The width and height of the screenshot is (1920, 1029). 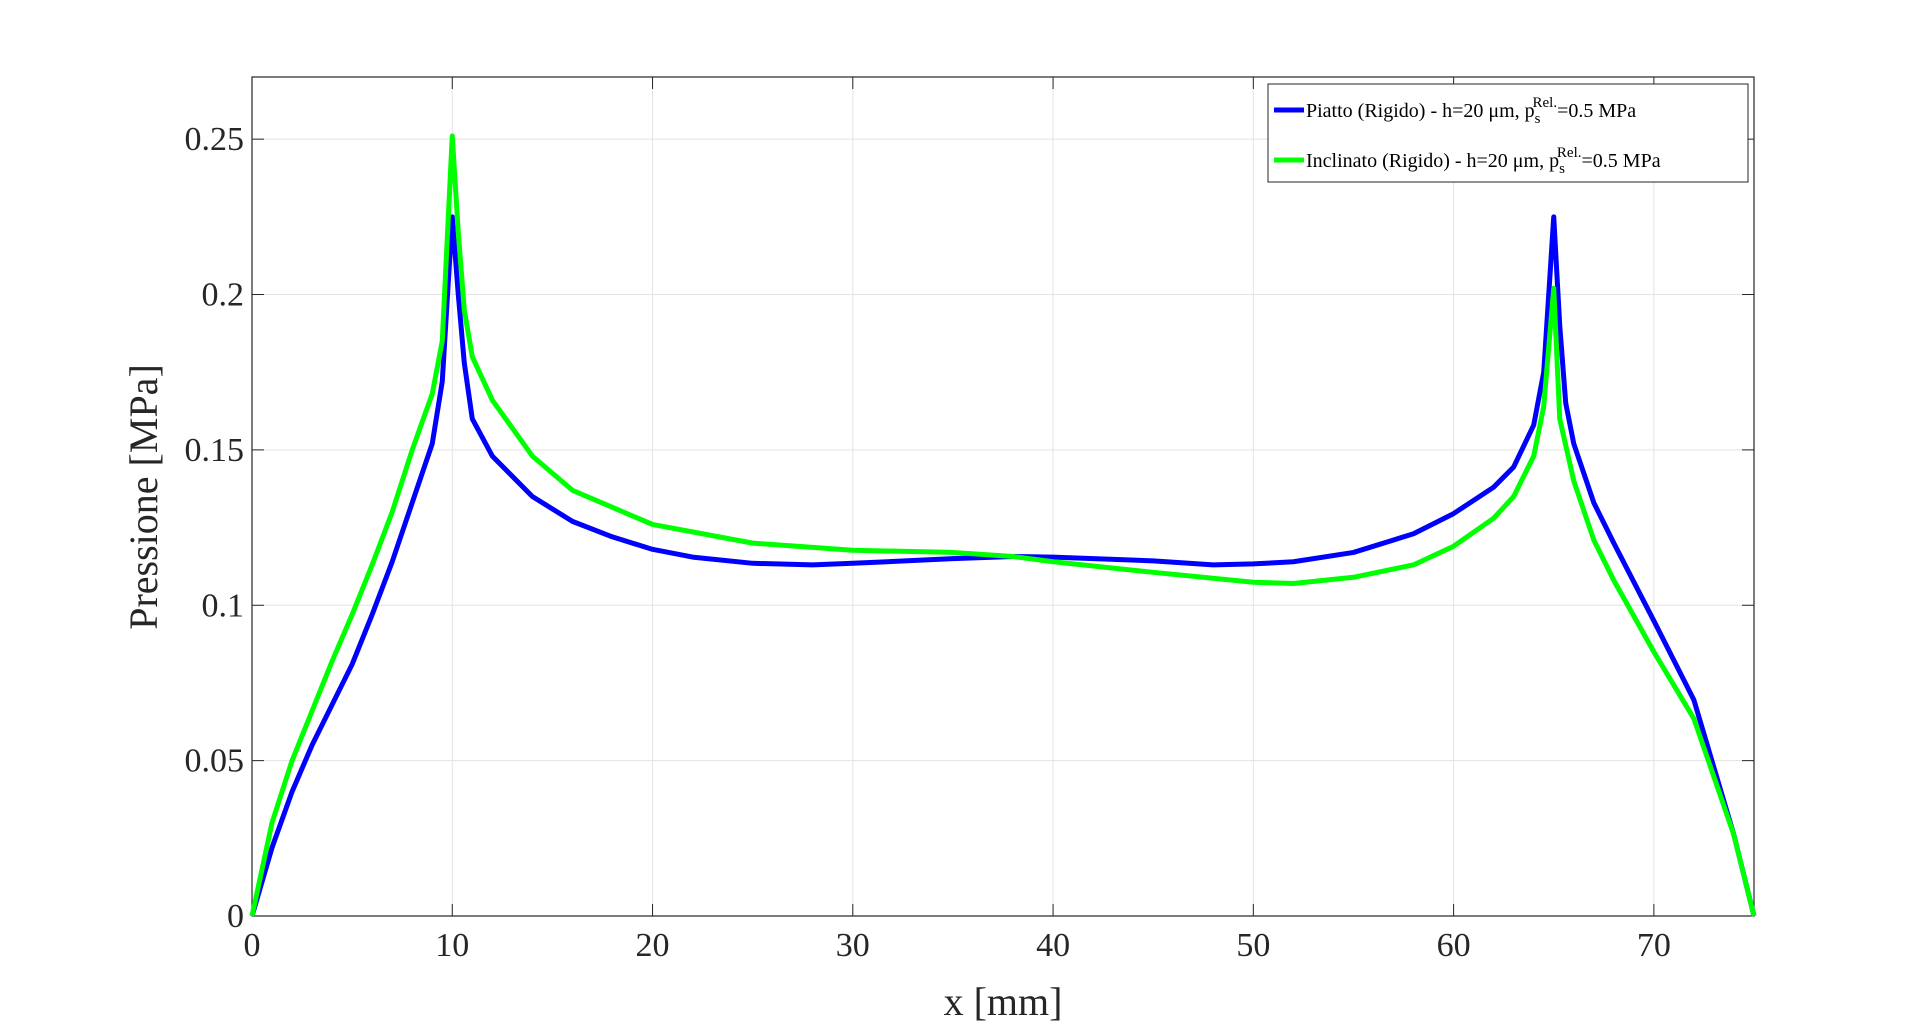 I want to click on y-tick-label: 0.05, so click(x=215, y=761).